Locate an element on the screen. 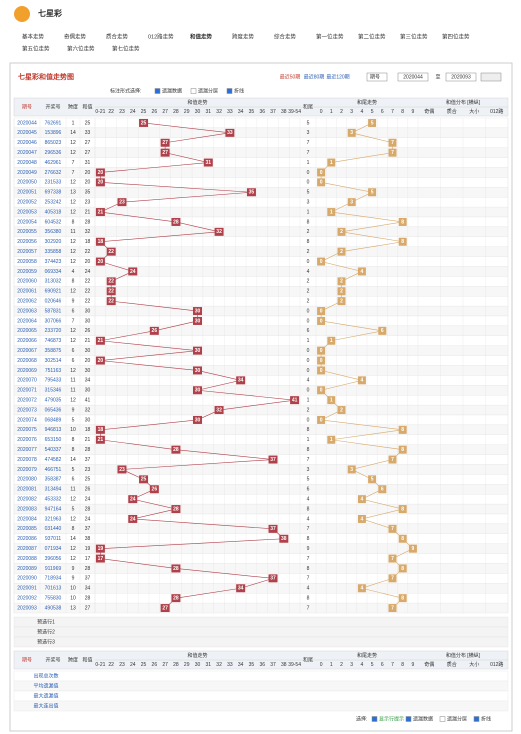  trend-column-header: 26 is located at coordinates (155, 112).